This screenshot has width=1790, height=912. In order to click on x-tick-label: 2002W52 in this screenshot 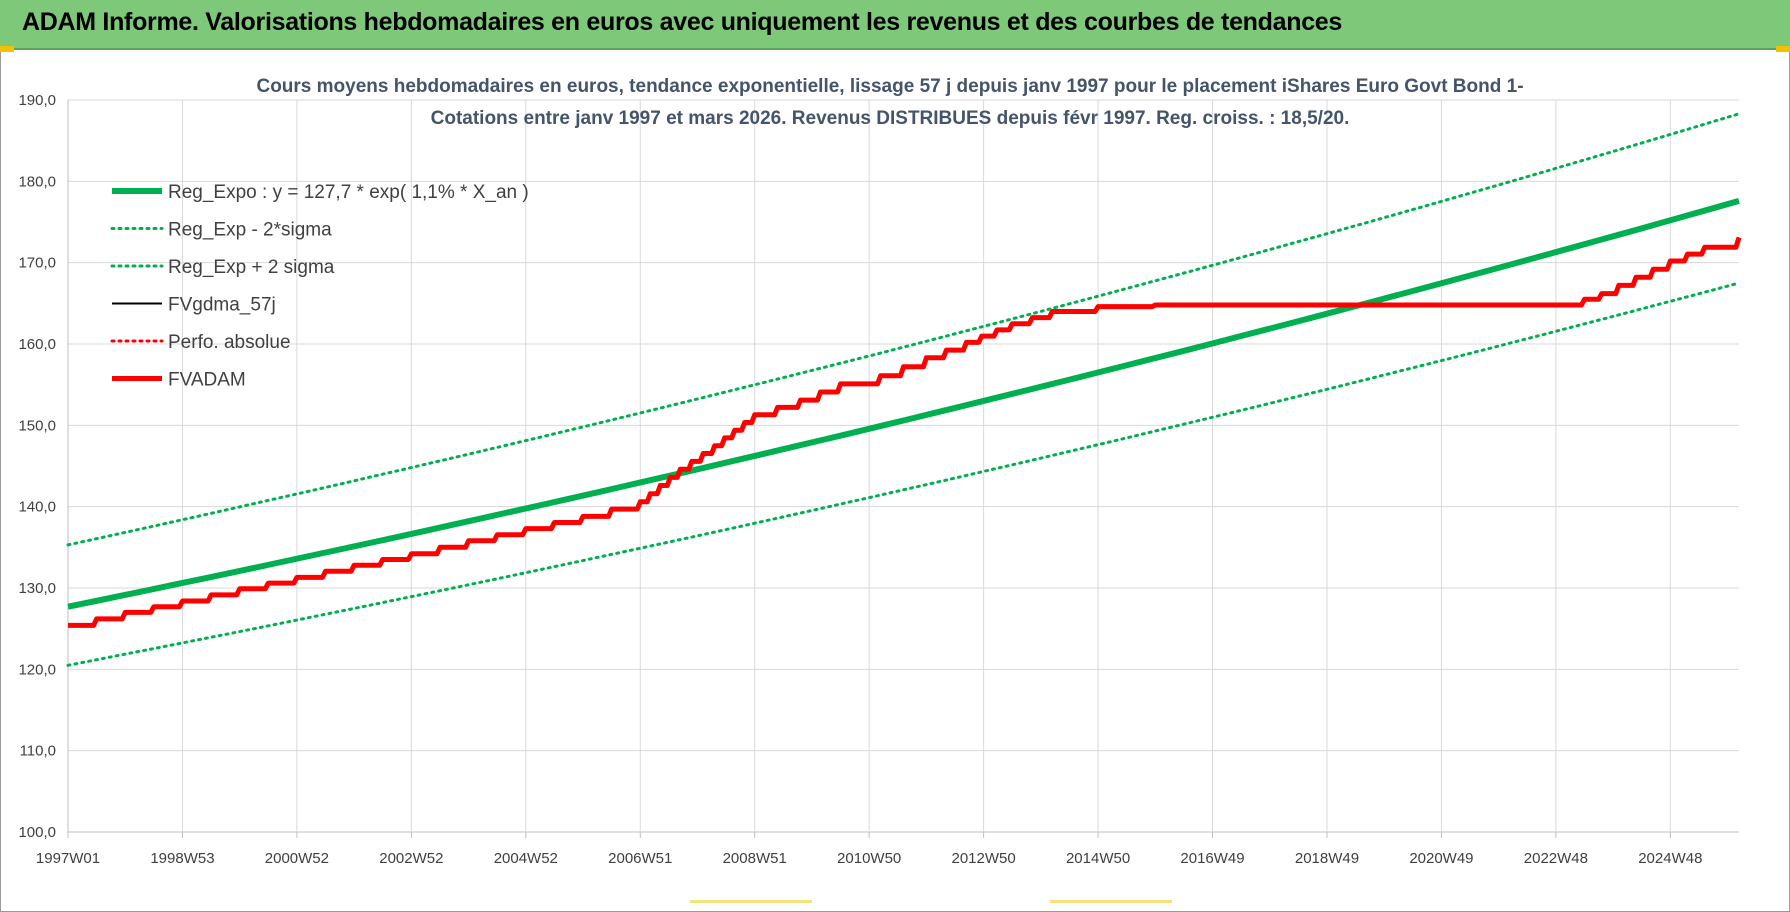, I will do `click(411, 858)`.